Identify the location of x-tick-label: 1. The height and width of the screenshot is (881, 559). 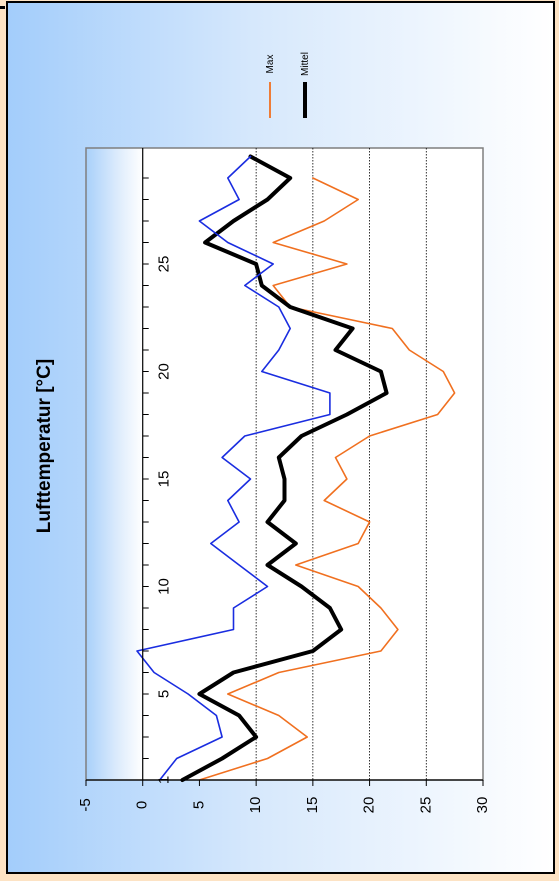
(164, 780).